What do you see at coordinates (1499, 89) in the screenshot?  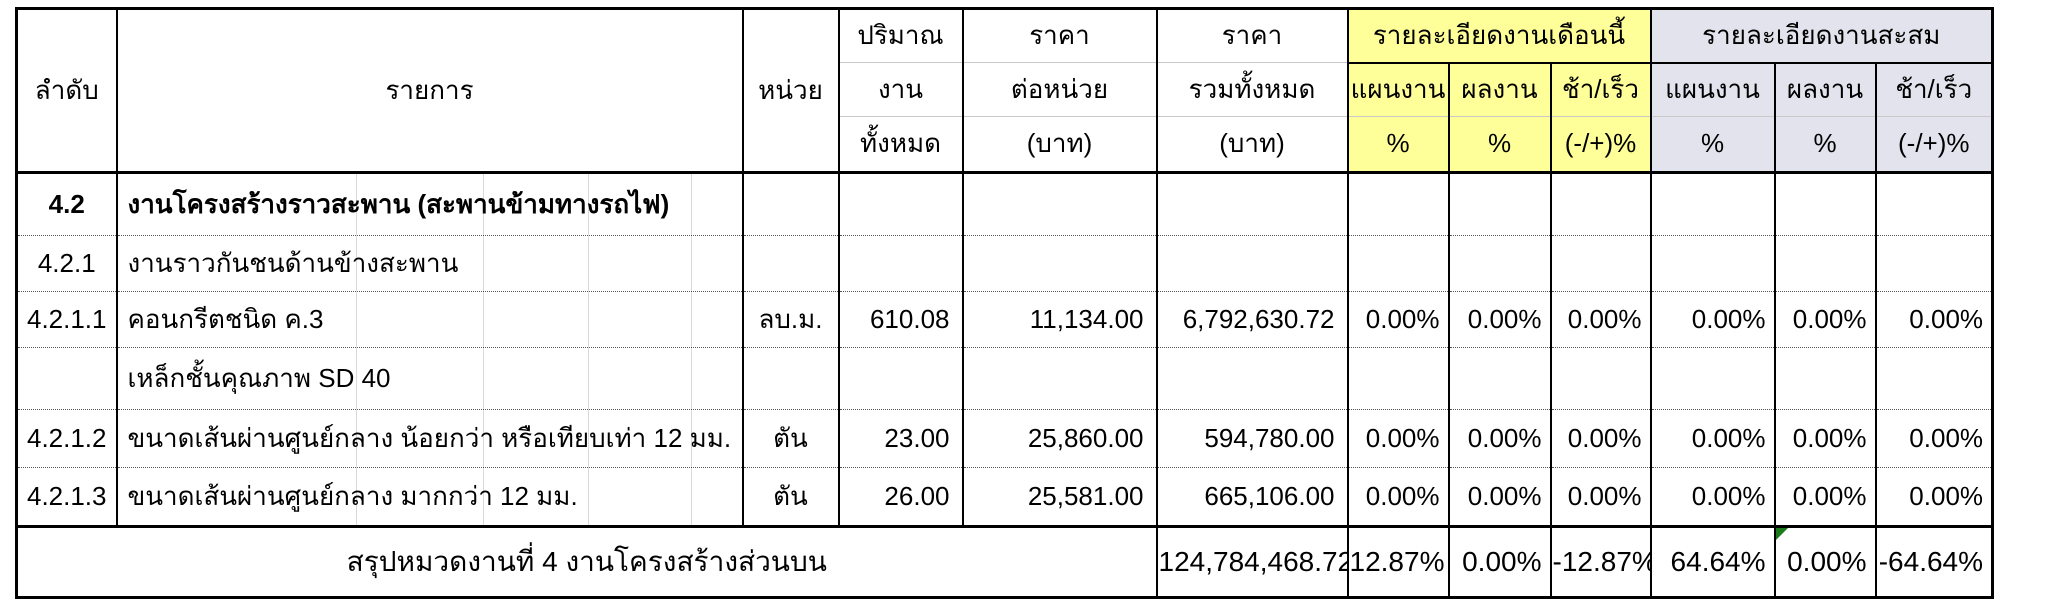 I see `header-month-actual: ผลงาน` at bounding box center [1499, 89].